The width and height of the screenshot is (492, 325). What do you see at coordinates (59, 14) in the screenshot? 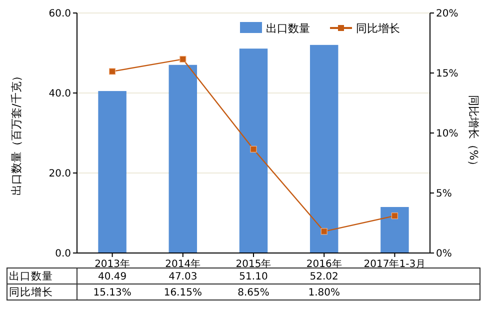
I see `y-tick-label: 60.0` at bounding box center [59, 14].